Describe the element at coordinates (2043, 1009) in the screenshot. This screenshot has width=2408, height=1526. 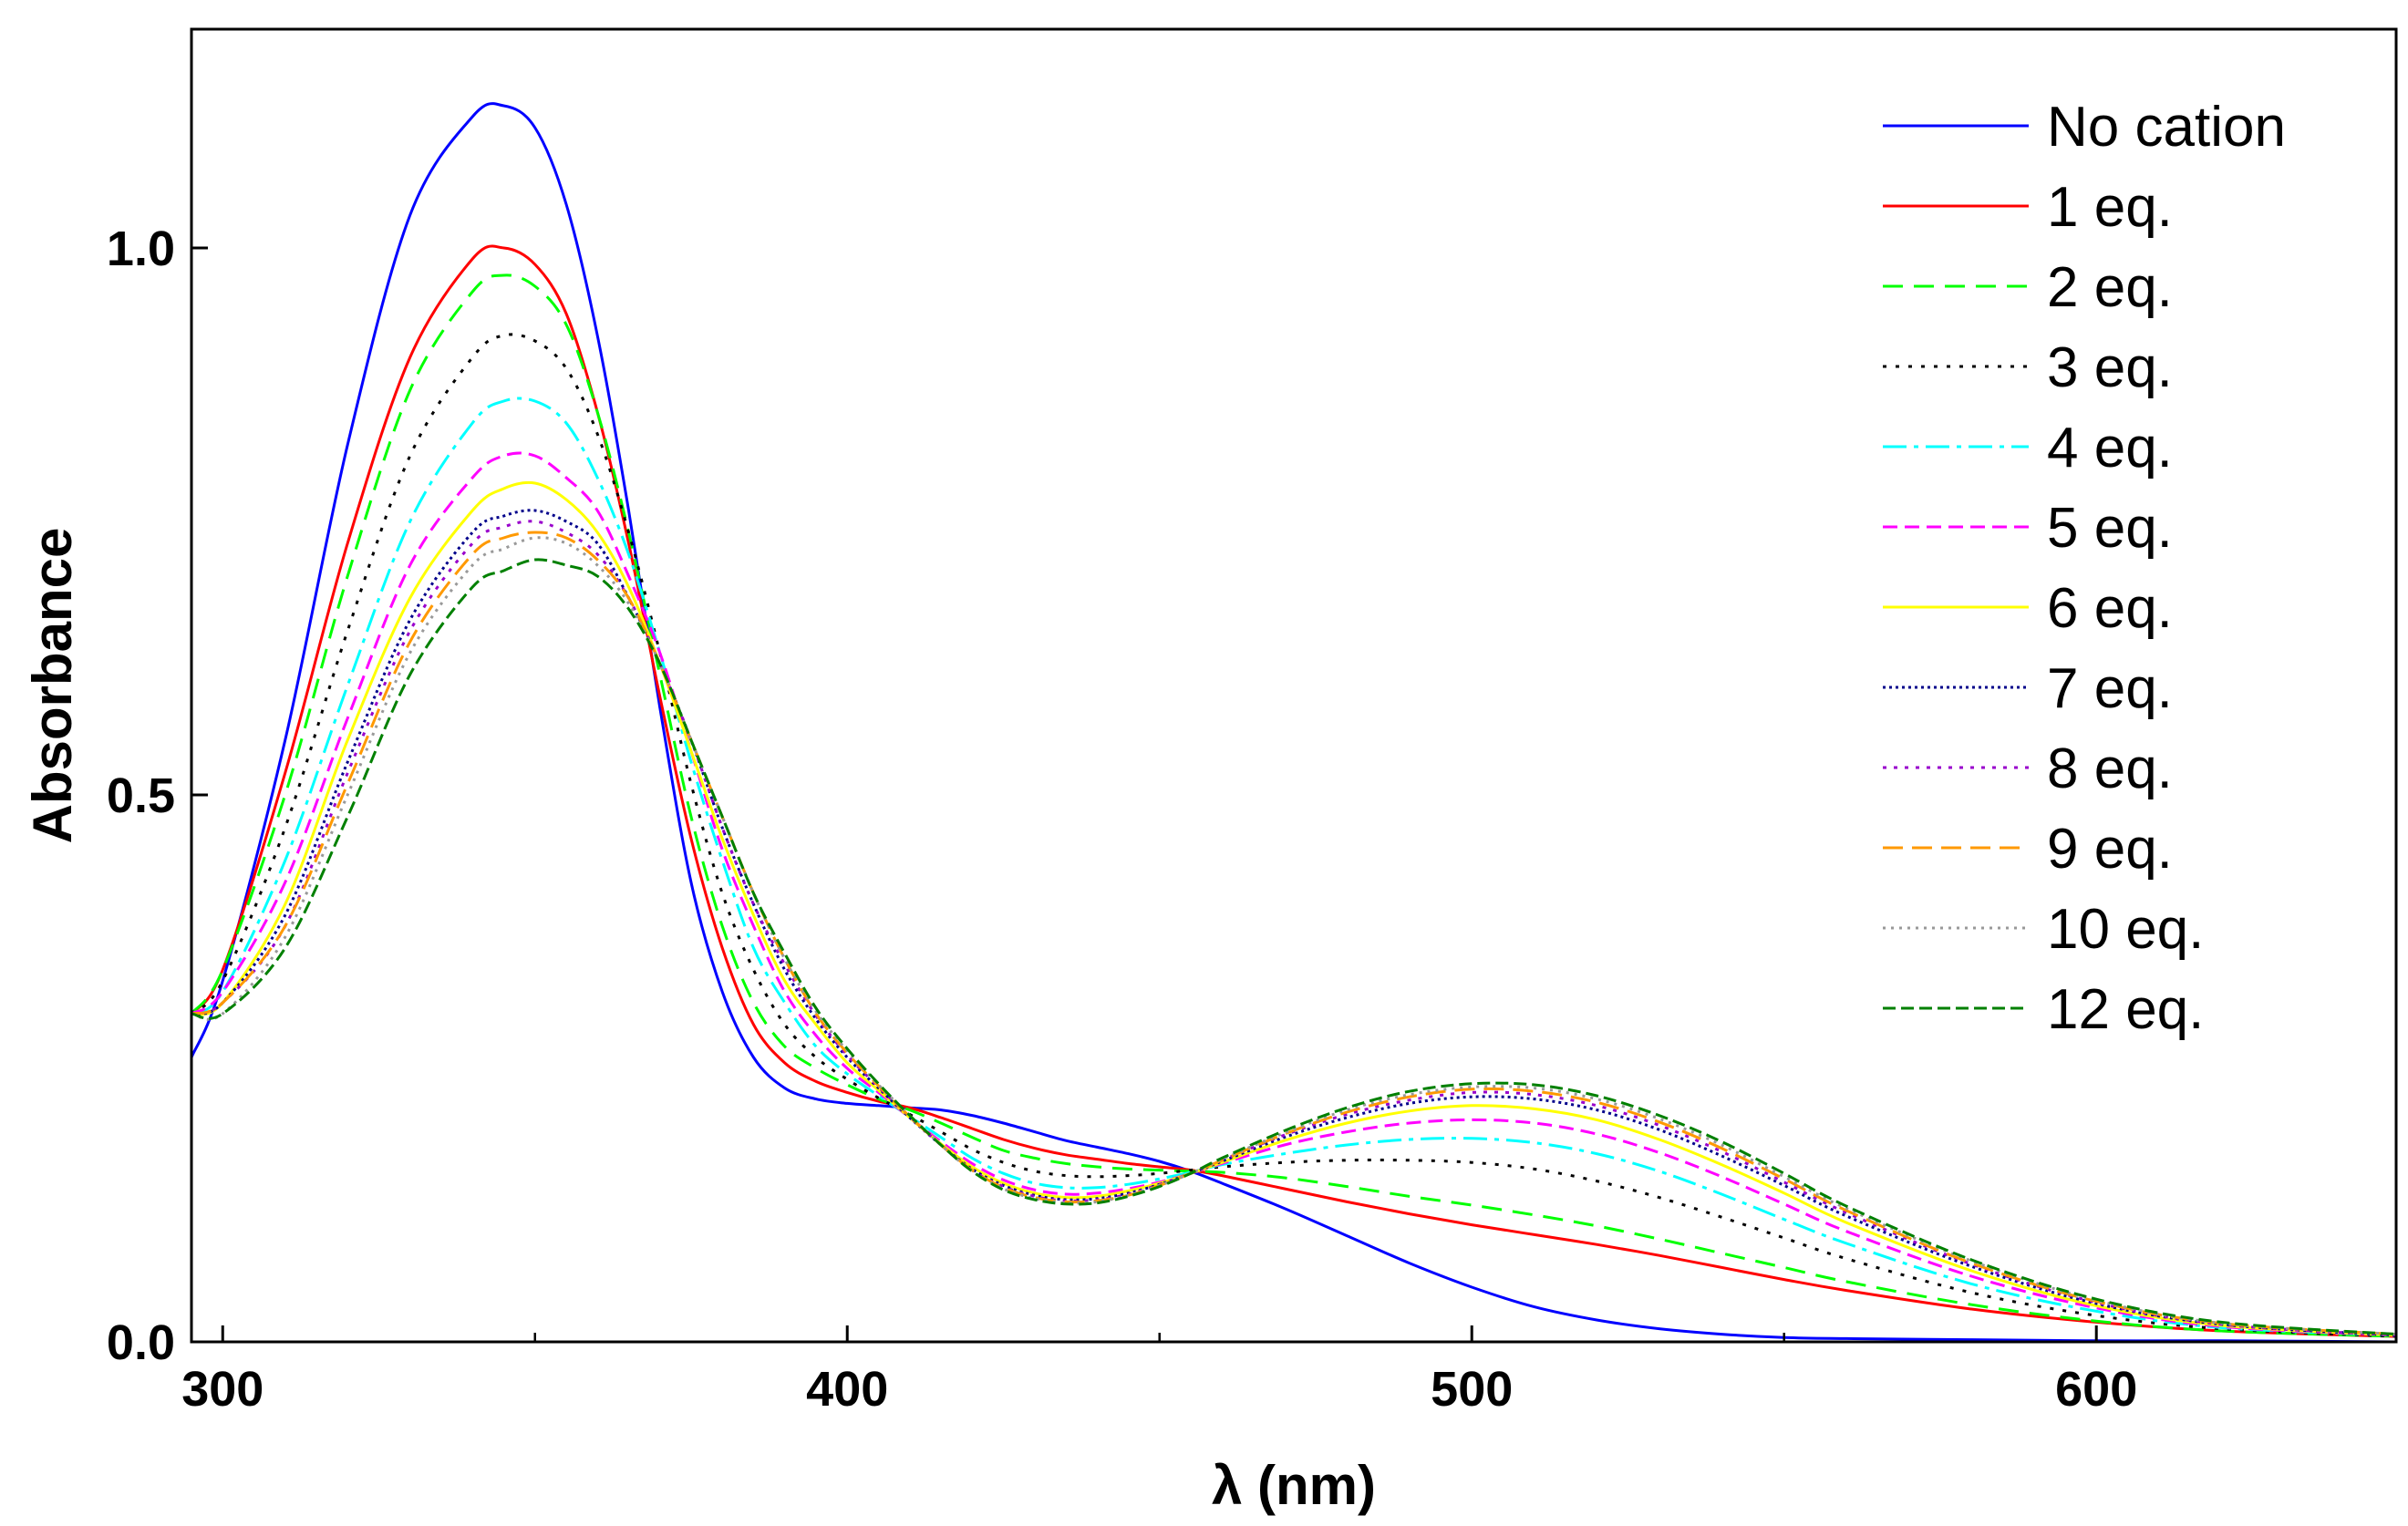
I see `legend-item: 12 eq.` at that location.